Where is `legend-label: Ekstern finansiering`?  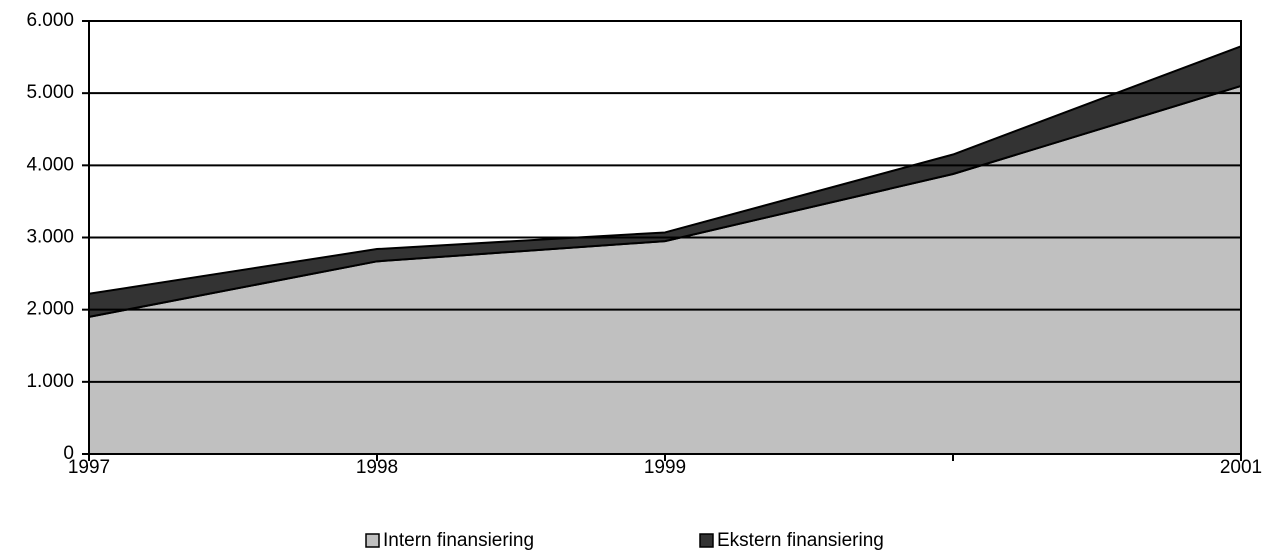 legend-label: Ekstern finansiering is located at coordinates (800, 540).